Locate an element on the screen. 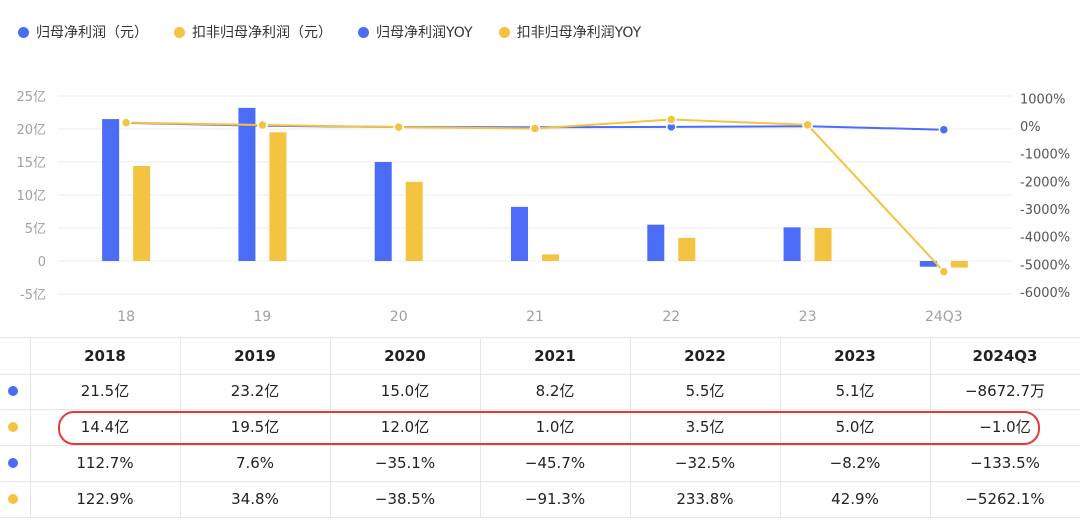 The width and height of the screenshot is (1080, 529). x-tick-label: 23 is located at coordinates (808, 317).